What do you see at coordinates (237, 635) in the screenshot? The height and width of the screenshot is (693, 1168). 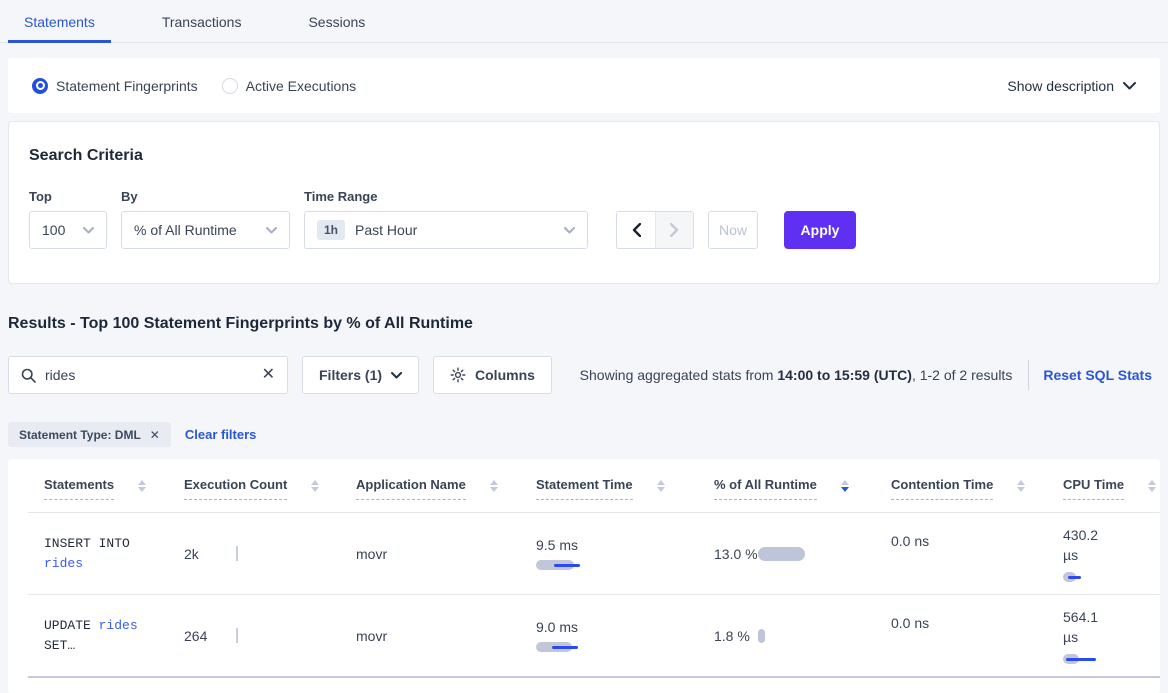 I see `execution-count-bar` at bounding box center [237, 635].